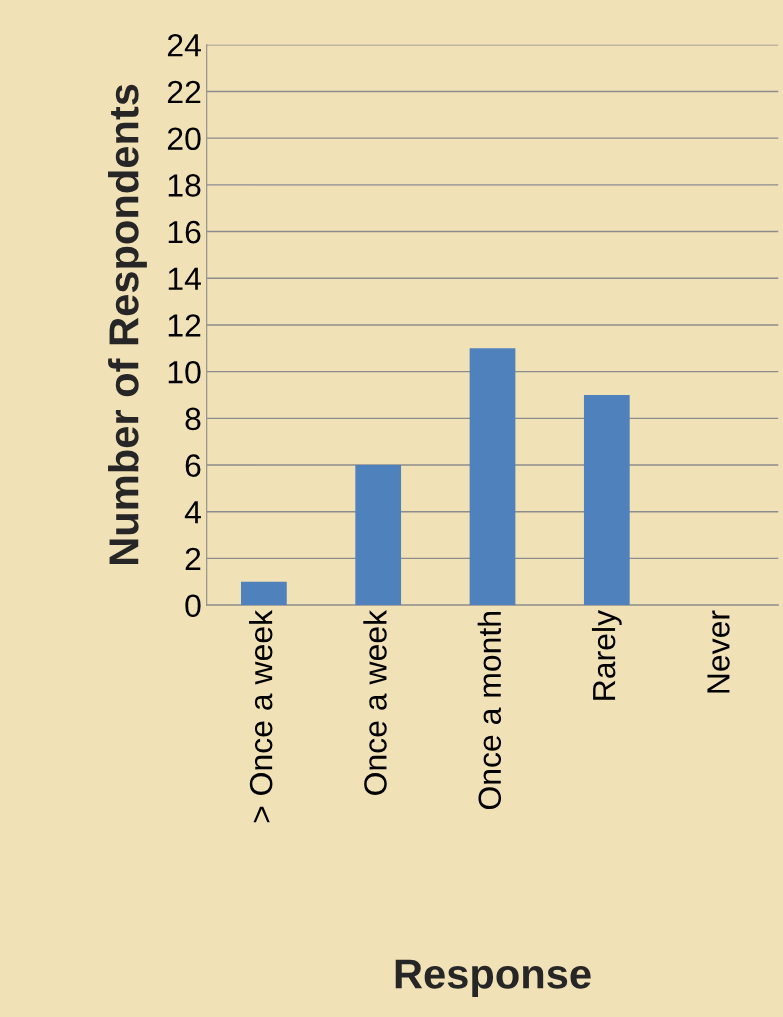 The width and height of the screenshot is (783, 1017). Describe the element at coordinates (184, 372) in the screenshot. I see `y-tick-label: 10` at that location.